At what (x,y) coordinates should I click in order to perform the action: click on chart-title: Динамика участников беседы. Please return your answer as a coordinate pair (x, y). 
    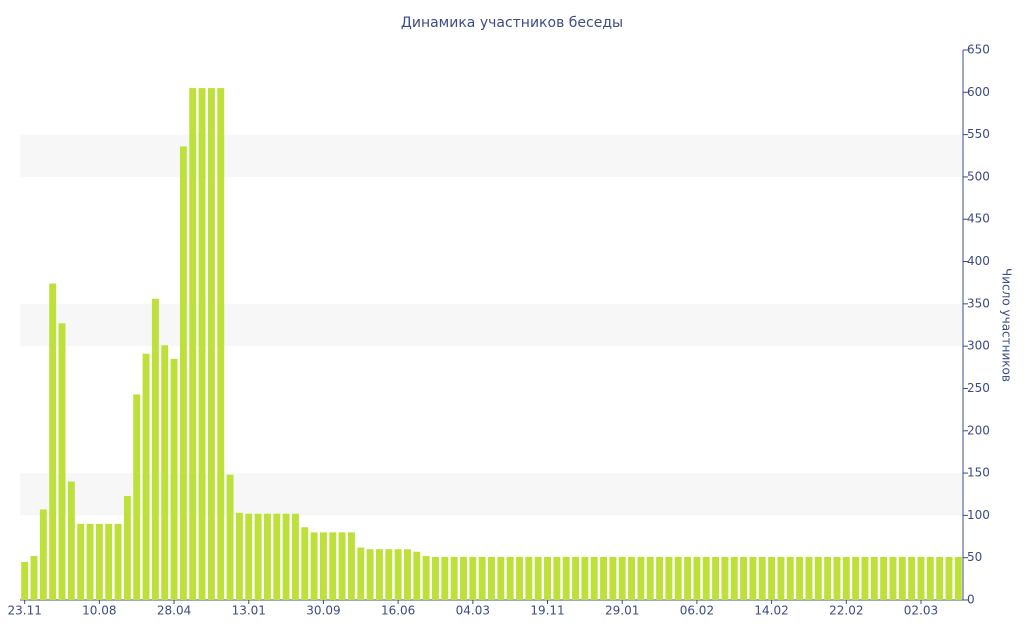
    Looking at the image, I should click on (512, 23).